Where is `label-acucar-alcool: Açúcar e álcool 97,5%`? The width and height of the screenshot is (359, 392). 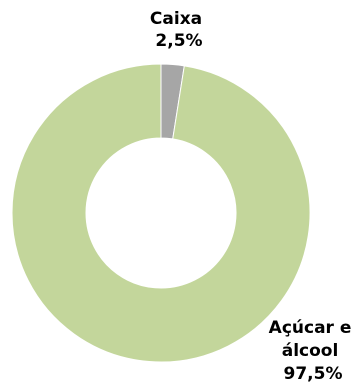 label-acucar-alcool: Açúcar e álcool 97,5% is located at coordinates (313, 351).